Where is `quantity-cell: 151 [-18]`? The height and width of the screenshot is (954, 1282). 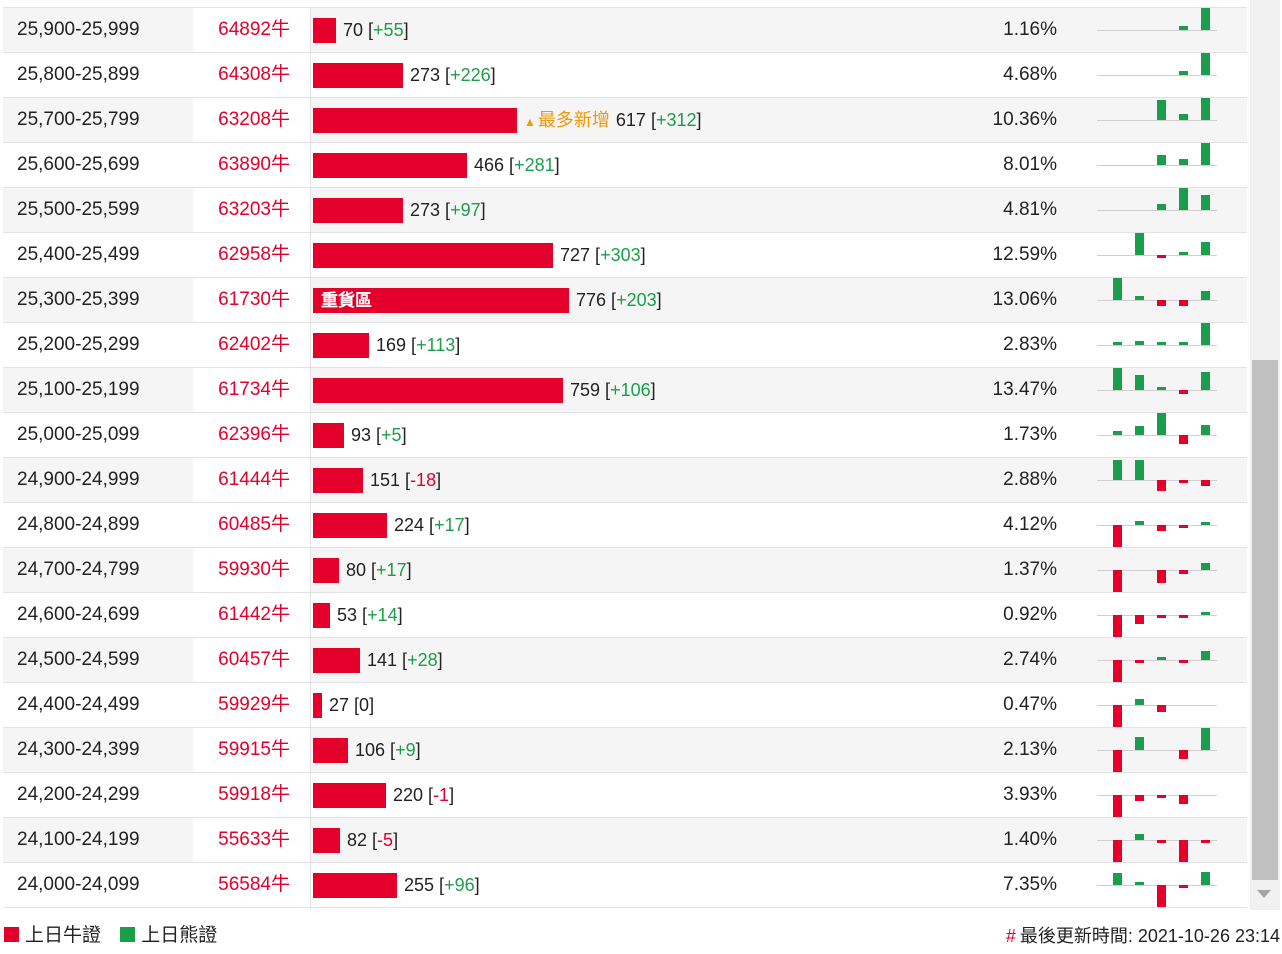 quantity-cell: 151 [-18] is located at coordinates (610, 480).